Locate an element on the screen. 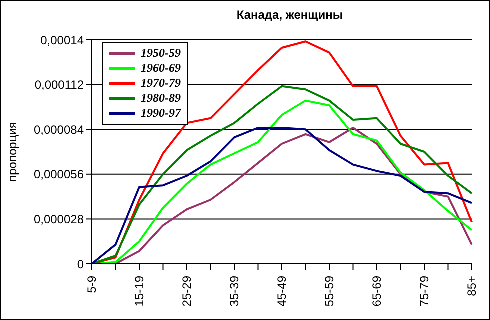 Image resolution: width=490 pixels, height=320 pixels. y-tick-label: 0 is located at coordinates (80, 264).